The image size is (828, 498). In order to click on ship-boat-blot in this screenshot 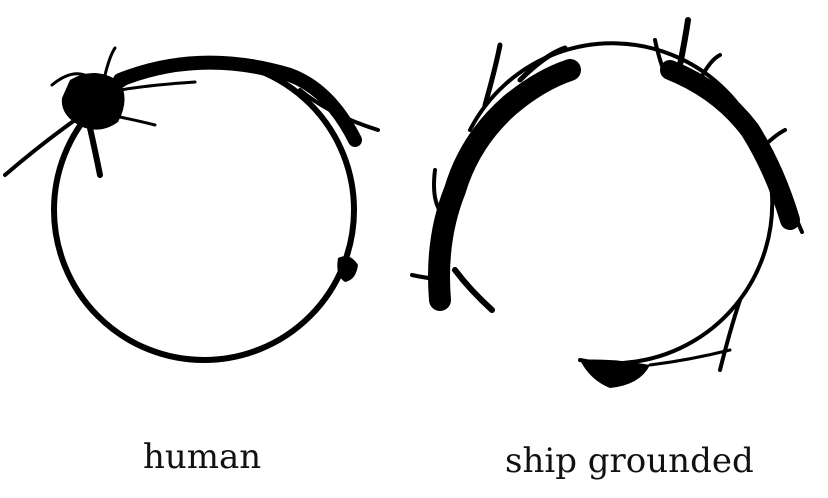, I will do `click(615, 373)`.